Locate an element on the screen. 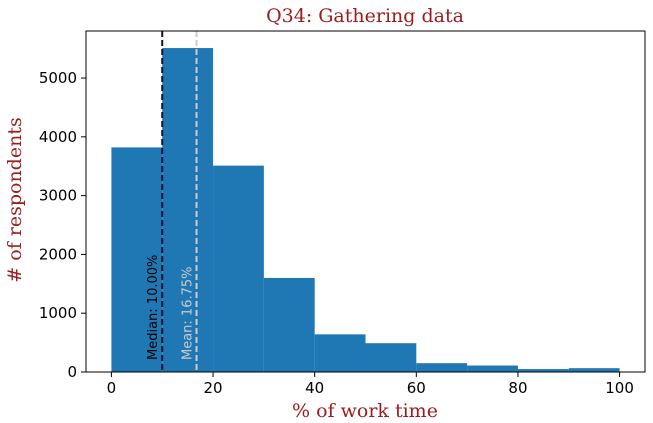 This screenshot has height=423, width=653. x-tick-label: 60 is located at coordinates (416, 388).